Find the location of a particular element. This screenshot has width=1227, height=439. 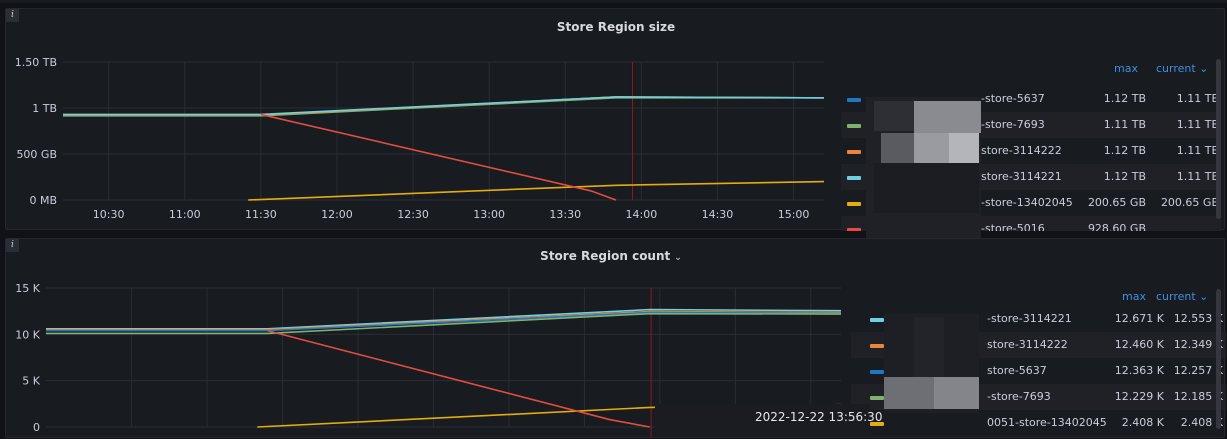

x-tick-label: 15:00 is located at coordinates (794, 214).